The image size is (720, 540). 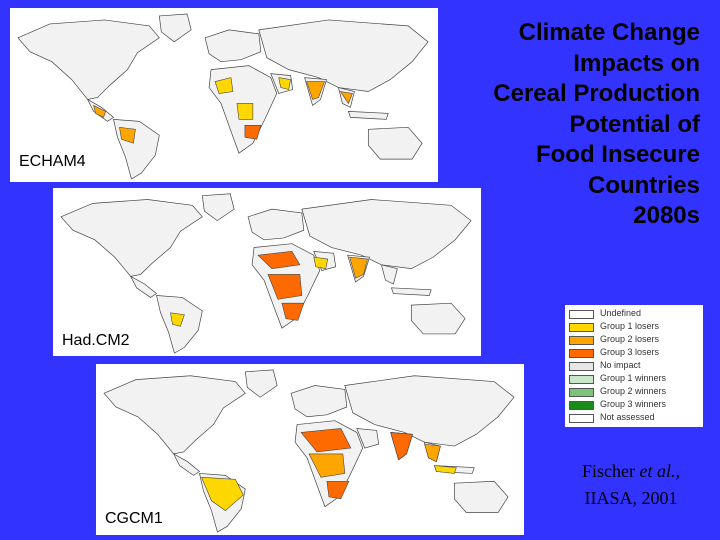 I want to click on title-line: Food Insecure, so click(x=617, y=154).